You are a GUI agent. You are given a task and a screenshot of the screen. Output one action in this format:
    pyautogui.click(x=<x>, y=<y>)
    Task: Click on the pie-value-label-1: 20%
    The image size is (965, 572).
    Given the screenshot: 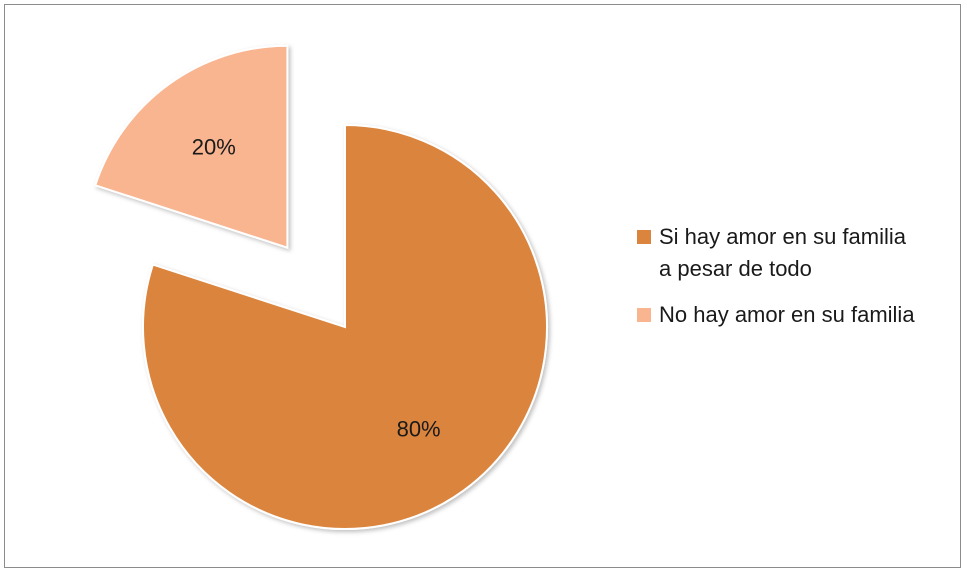 What is the action you would take?
    pyautogui.click(x=214, y=146)
    